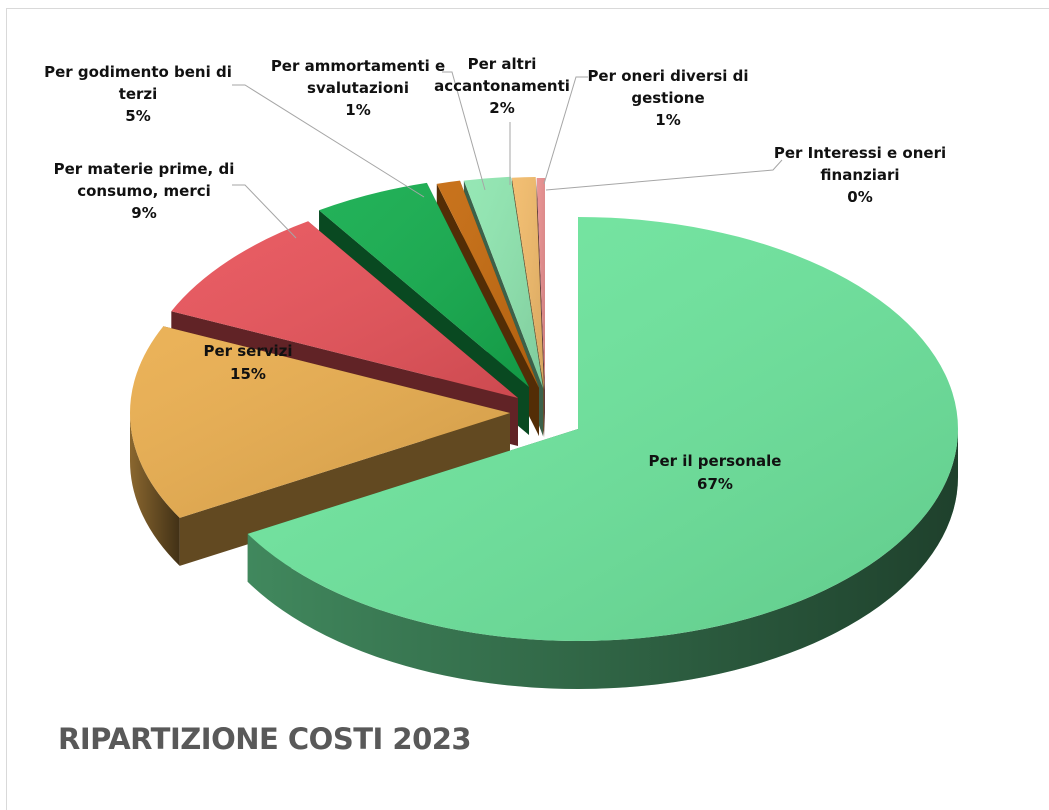 The width and height of the screenshot is (1049, 810). What do you see at coordinates (143, 213) in the screenshot?
I see `data-label-value: 9%` at bounding box center [143, 213].